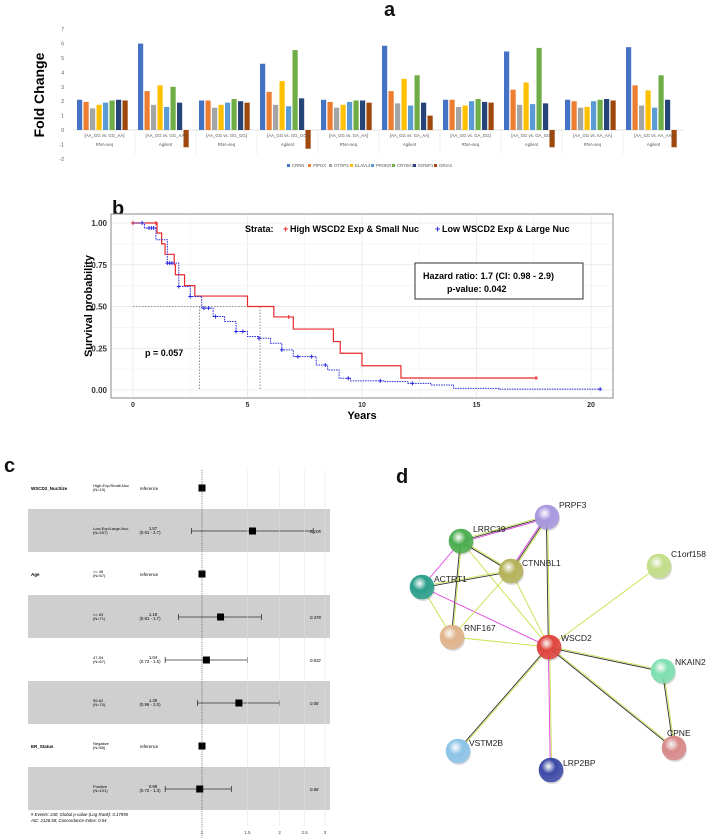 Image resolution: width=709 pixels, height=838 pixels. What do you see at coordinates (150, 704) in the screenshot?
I see `ci-value: (0.96 - 2.0)` at bounding box center [150, 704].